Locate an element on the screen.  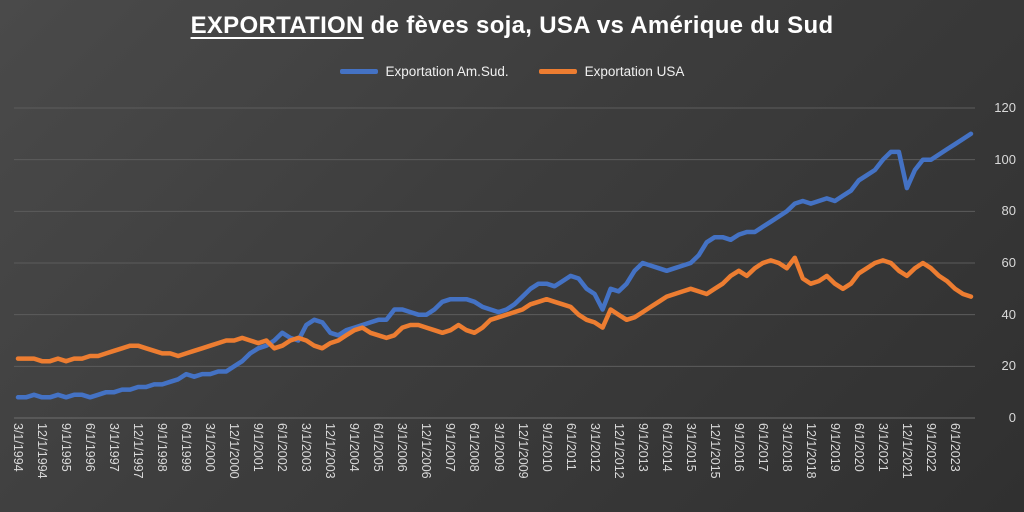
chart-title-rest: de fèves soja, USA vs Amérique du Sud is located at coordinates (598, 25).